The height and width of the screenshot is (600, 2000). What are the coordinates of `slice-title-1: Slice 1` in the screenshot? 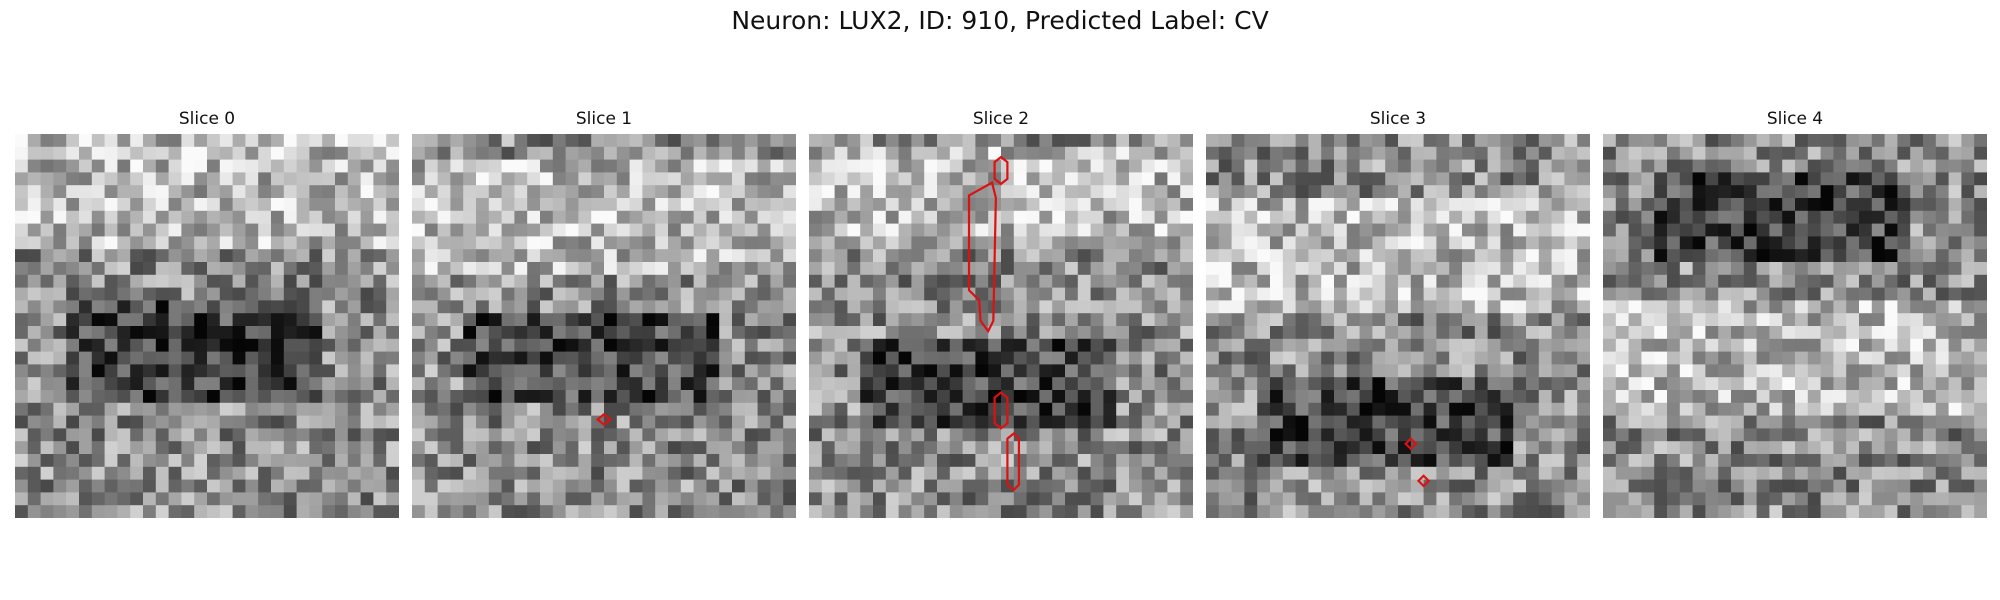 It's located at (604, 119).